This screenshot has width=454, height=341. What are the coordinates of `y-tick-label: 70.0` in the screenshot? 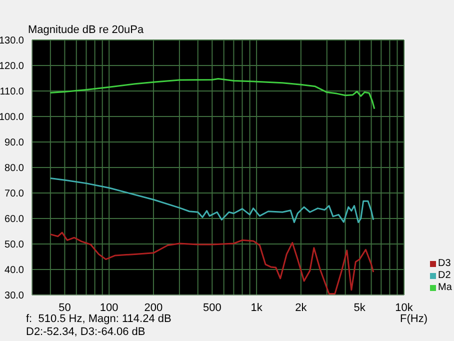 It's located at (14, 194).